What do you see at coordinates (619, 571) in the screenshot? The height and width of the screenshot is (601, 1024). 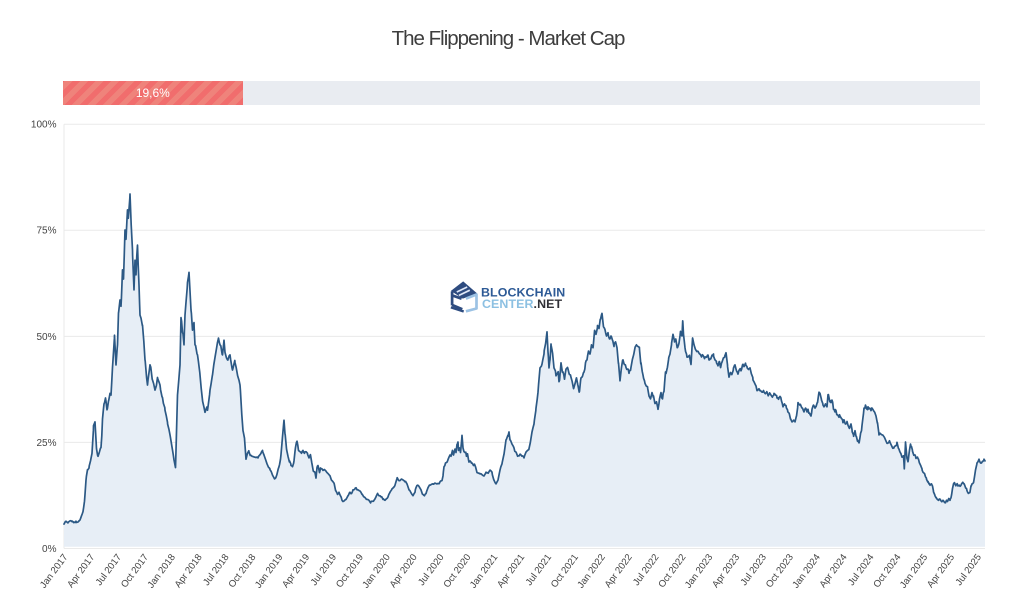 I see `svg-text: Apr 2022` at bounding box center [619, 571].